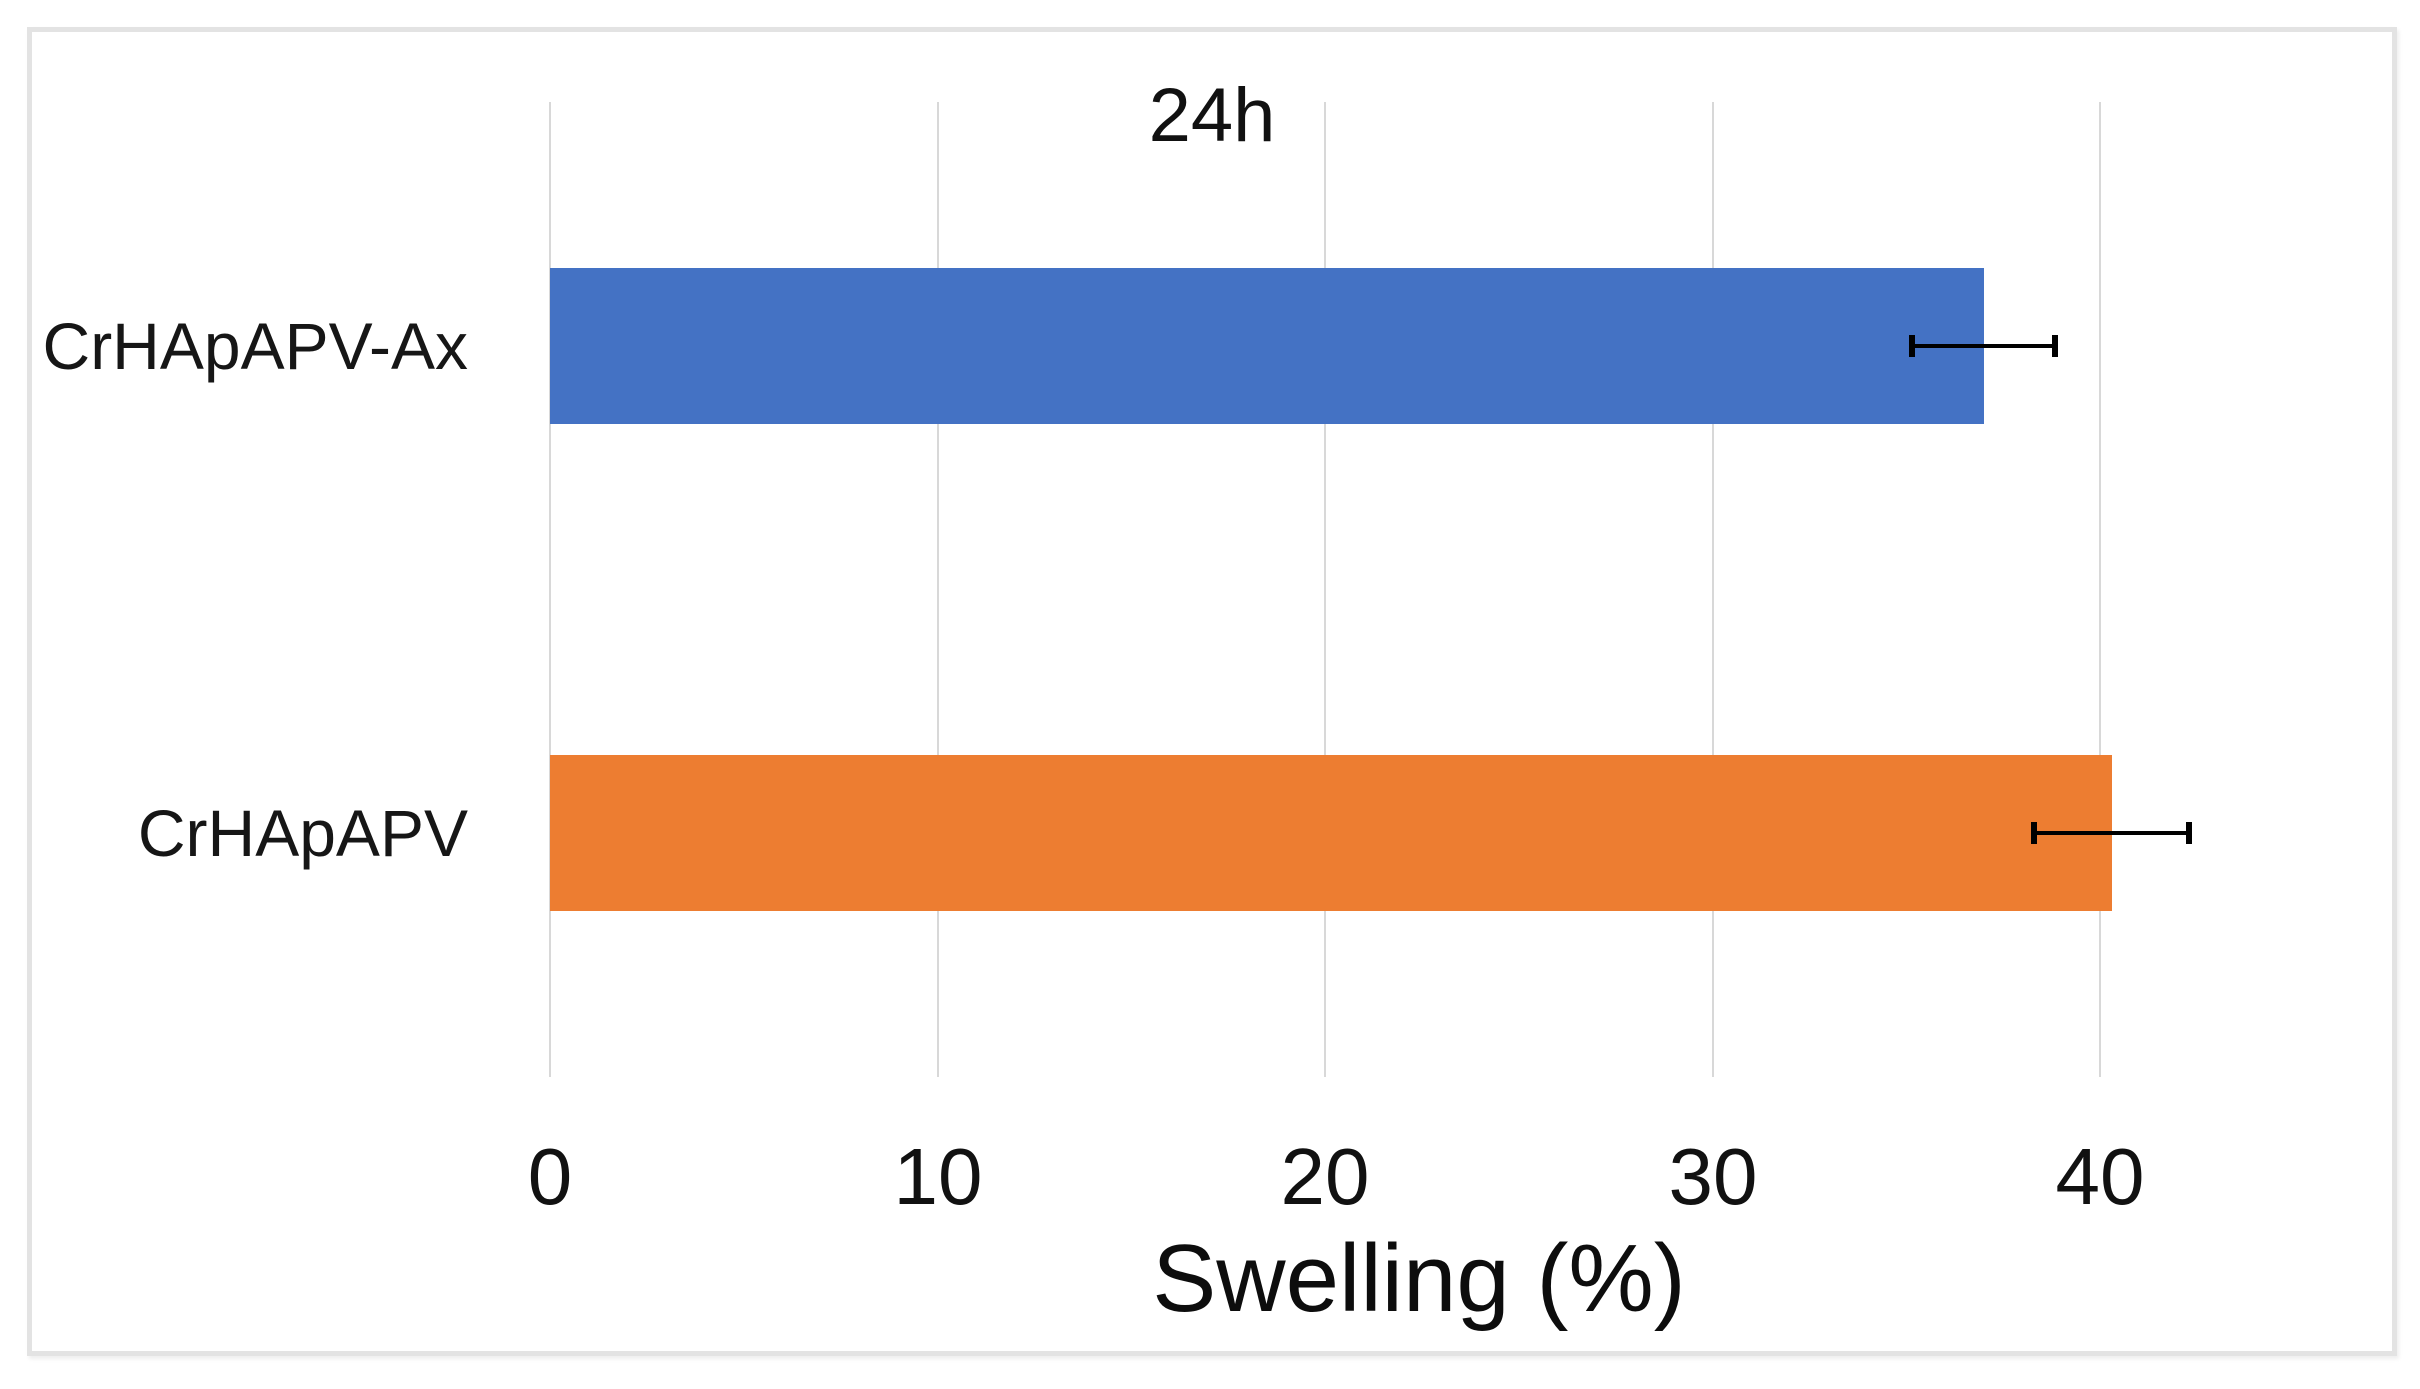 The width and height of the screenshot is (2420, 1389). I want to click on x-tick-label-30: 30, so click(1713, 1176).